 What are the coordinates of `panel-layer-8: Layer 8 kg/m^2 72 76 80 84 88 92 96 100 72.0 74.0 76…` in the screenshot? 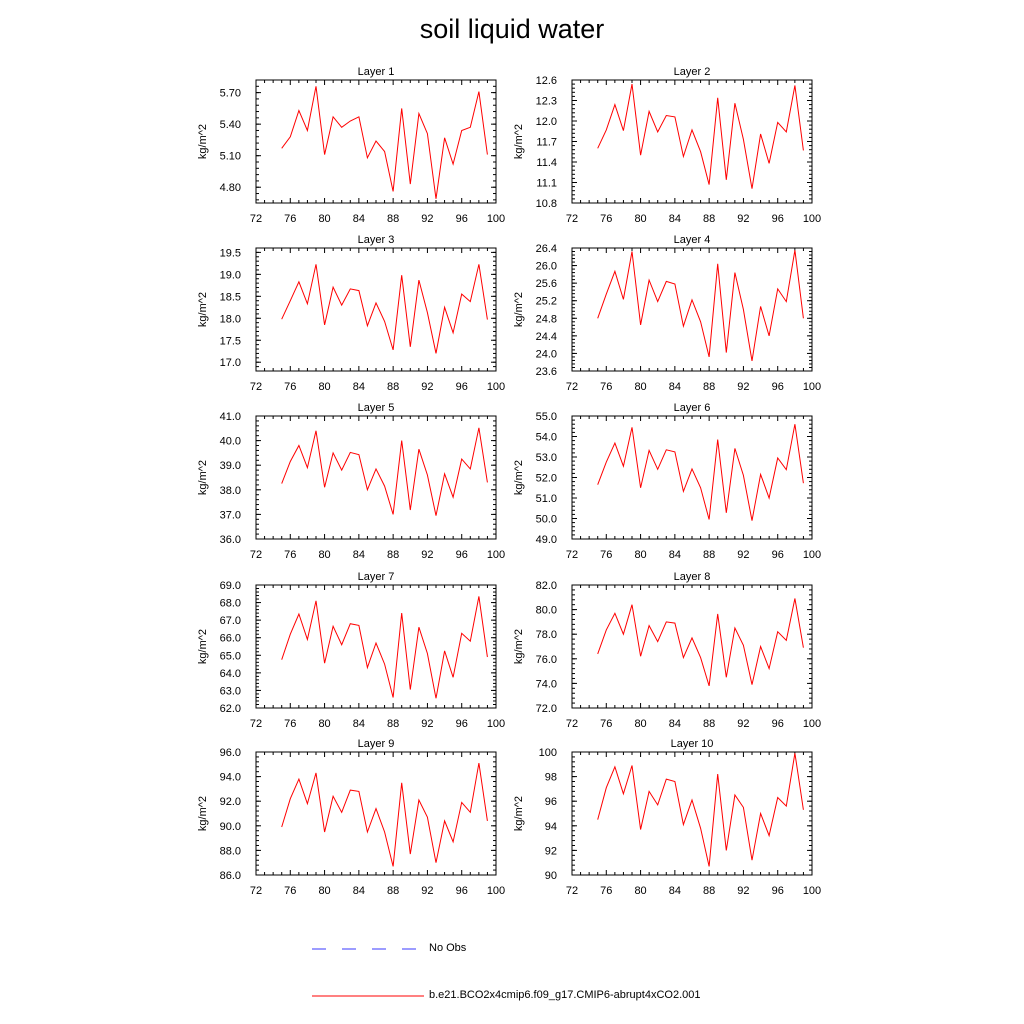 It's located at (667, 650).